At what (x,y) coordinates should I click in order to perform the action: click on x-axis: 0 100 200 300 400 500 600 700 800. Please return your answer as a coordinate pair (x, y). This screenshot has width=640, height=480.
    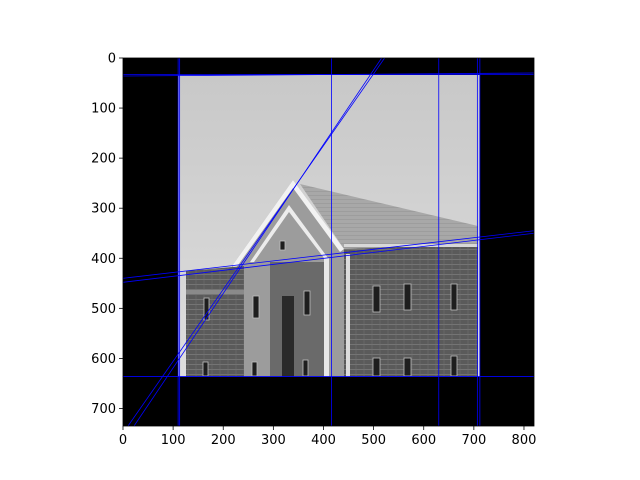
    Looking at the image, I should click on (328, 437).